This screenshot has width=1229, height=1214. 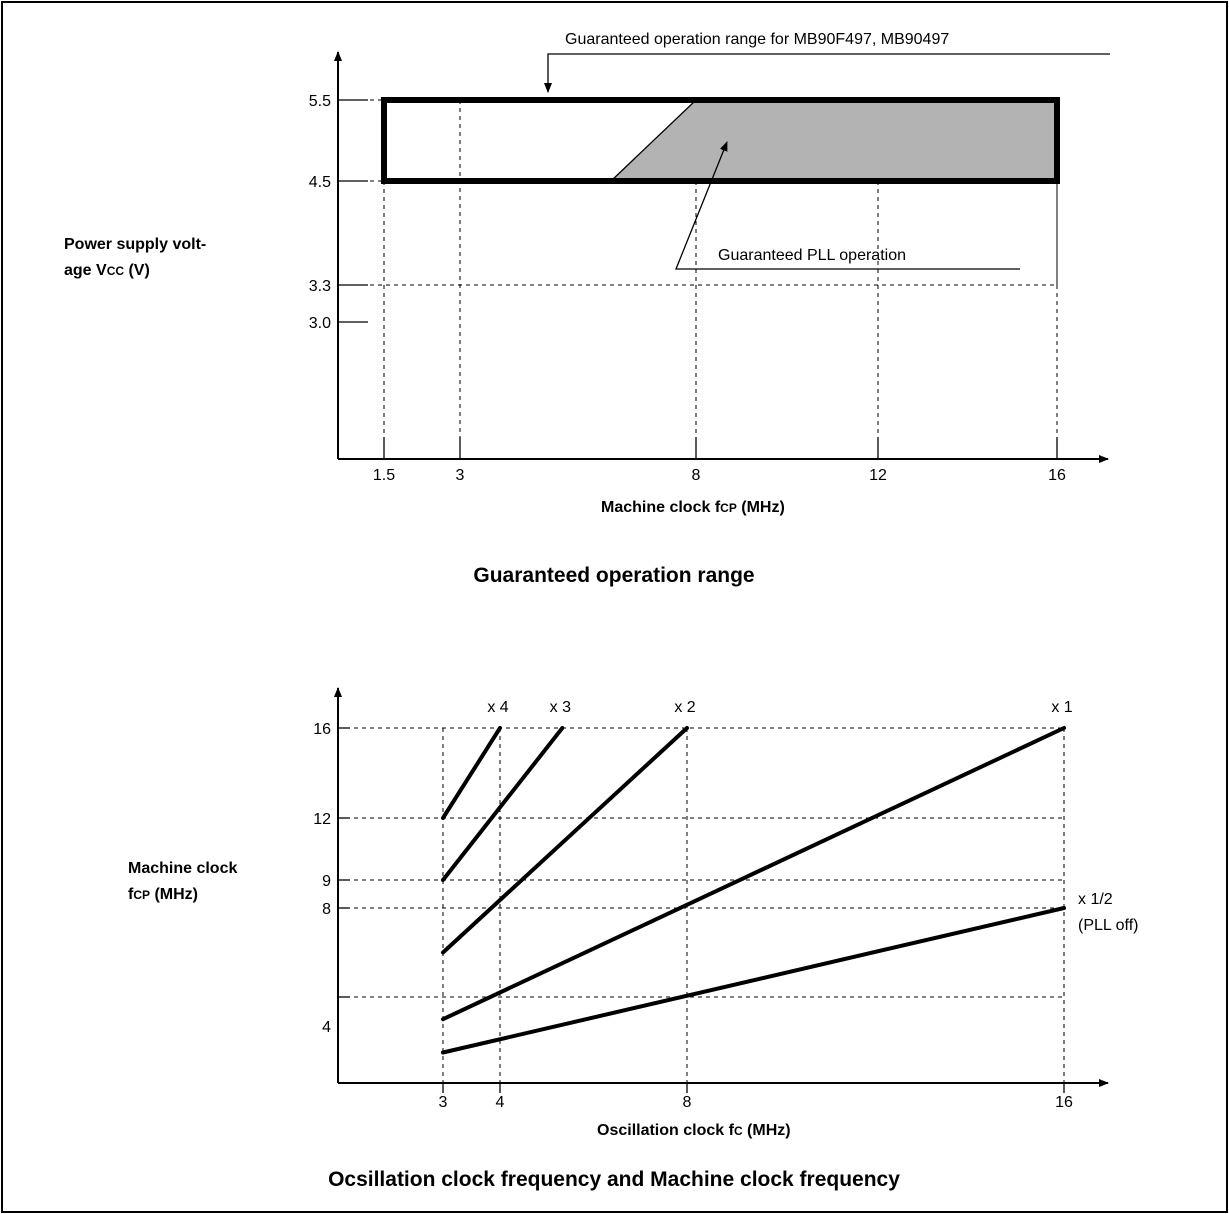 I want to click on c1-y-tick-4.5: 4.5, so click(x=320, y=182).